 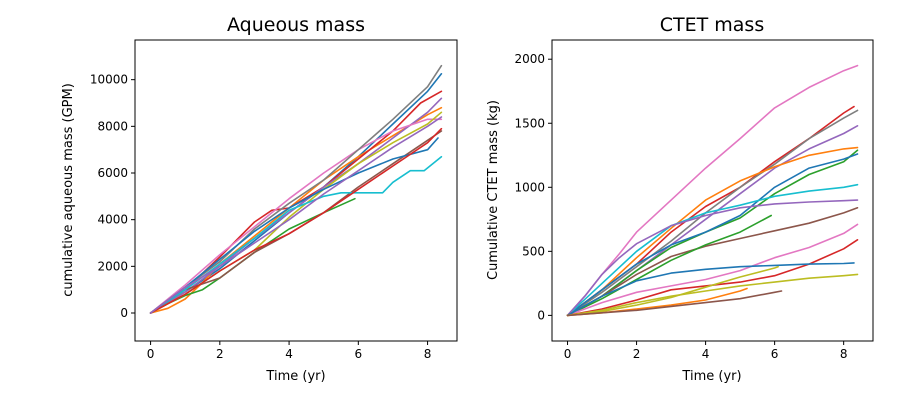 I want to click on y-tick-label: 8000, so click(x=112, y=126).